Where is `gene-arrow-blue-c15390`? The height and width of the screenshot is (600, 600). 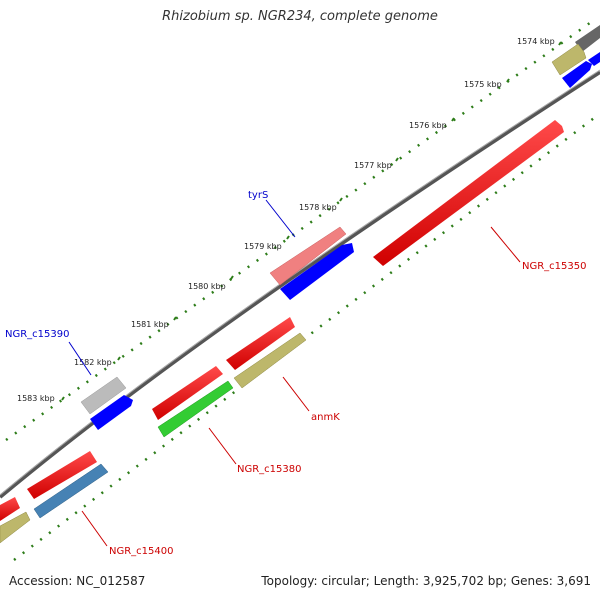
gene-arrow-blue-c15390 is located at coordinates (111, 412).